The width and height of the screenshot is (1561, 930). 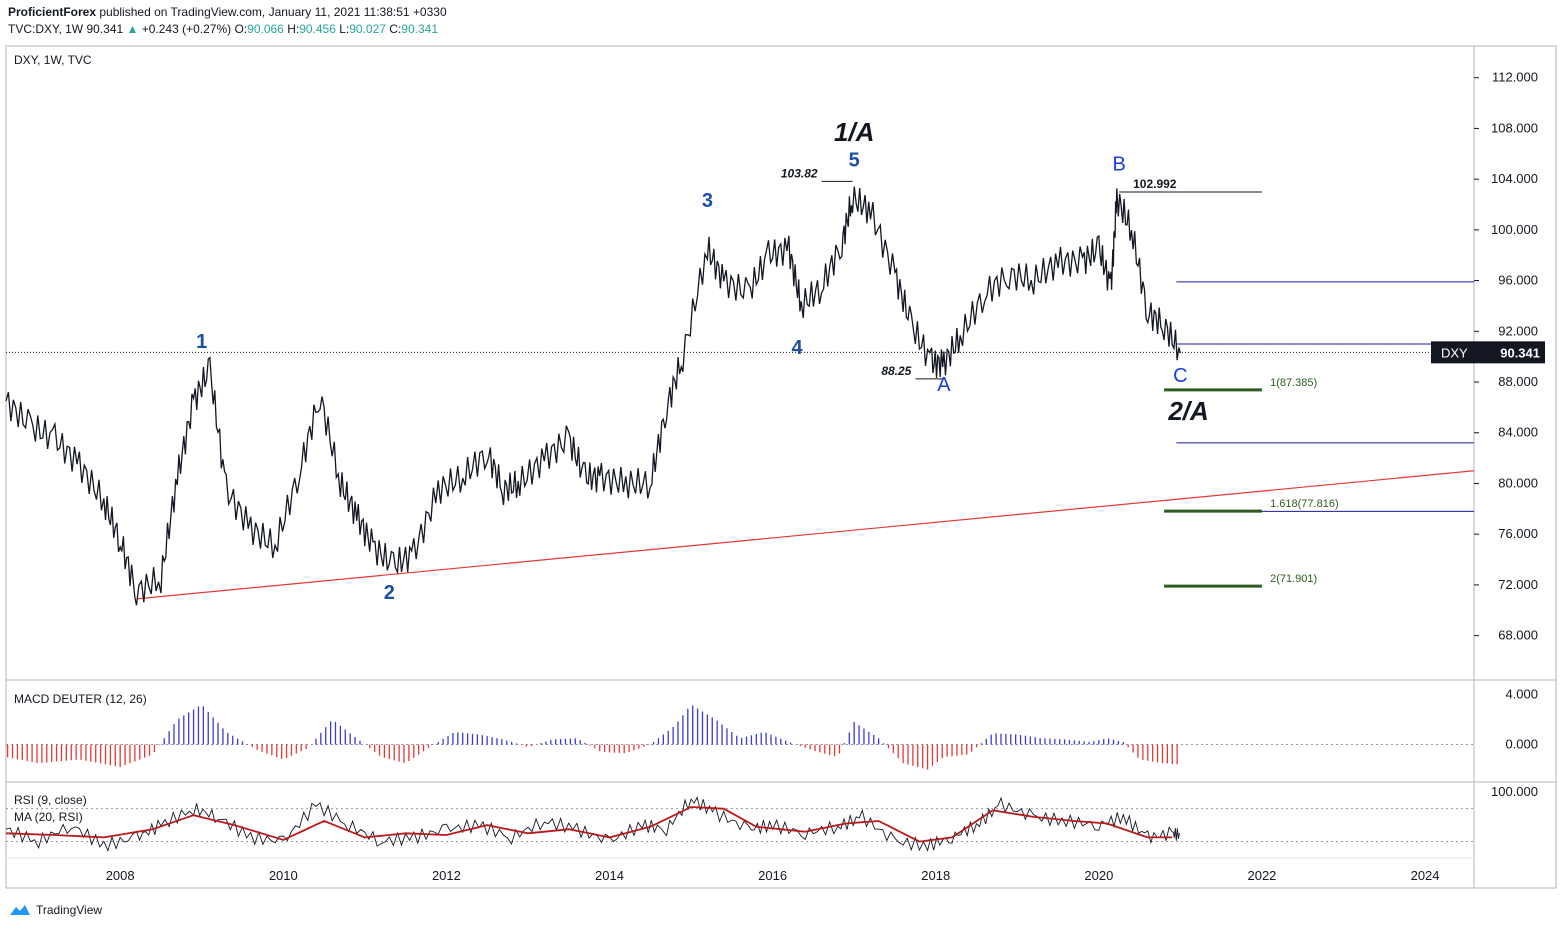 I want to click on macd-tick-label: 0.000, so click(x=1521, y=744).